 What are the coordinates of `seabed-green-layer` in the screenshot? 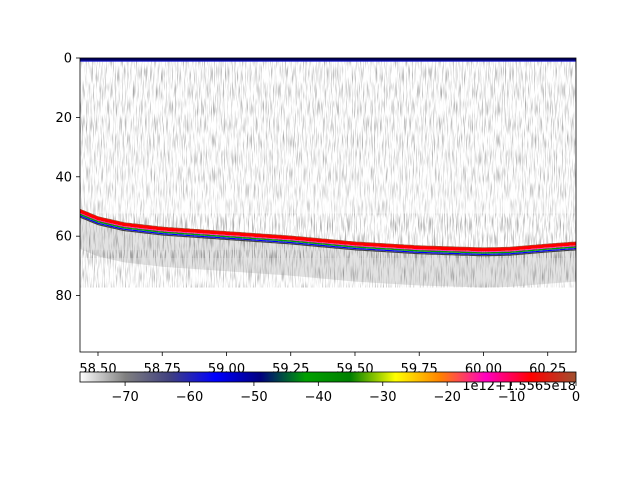 It's located at (328, 233).